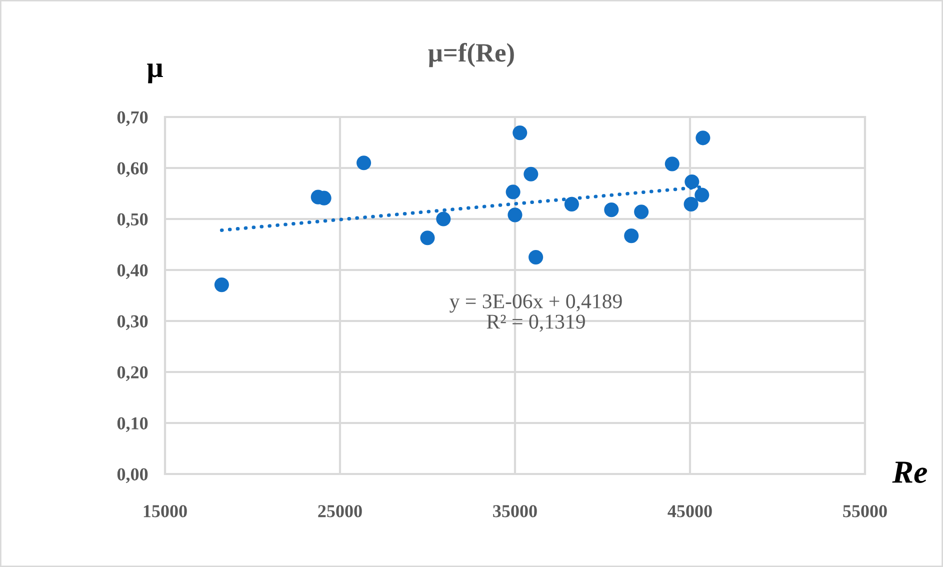 This screenshot has height=567, width=943. Describe the element at coordinates (515, 511) in the screenshot. I see `x-tick-label: 35000` at that location.